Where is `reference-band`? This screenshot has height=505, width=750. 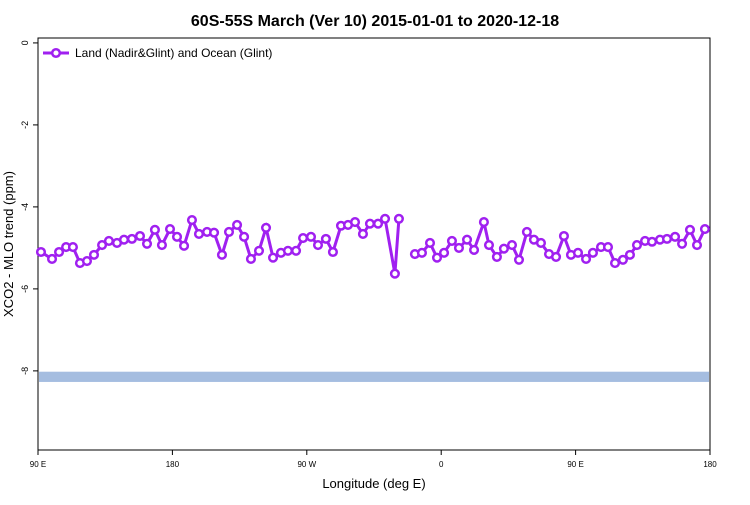
reference-band is located at coordinates (374, 376).